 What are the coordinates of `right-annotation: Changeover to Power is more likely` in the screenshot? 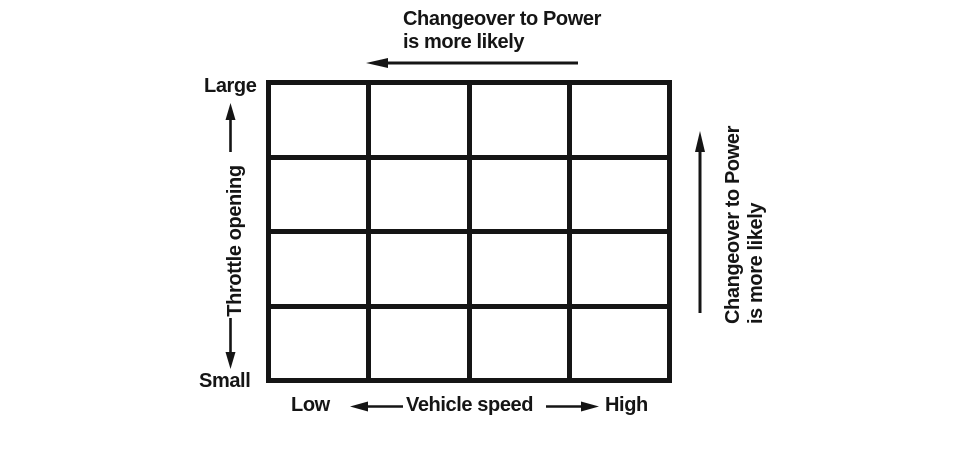 It's located at (745, 217).